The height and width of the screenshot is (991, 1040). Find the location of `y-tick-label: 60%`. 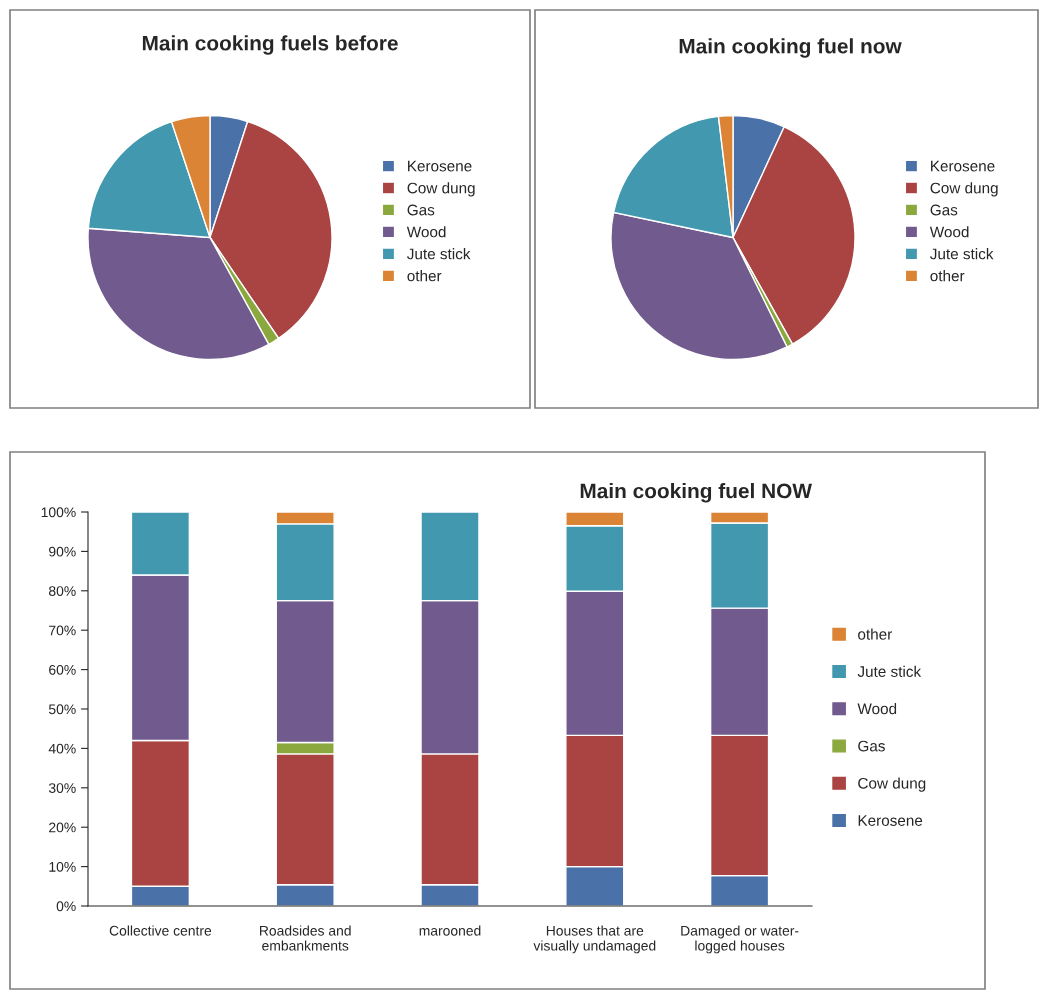

y-tick-label: 60% is located at coordinates (62, 669).